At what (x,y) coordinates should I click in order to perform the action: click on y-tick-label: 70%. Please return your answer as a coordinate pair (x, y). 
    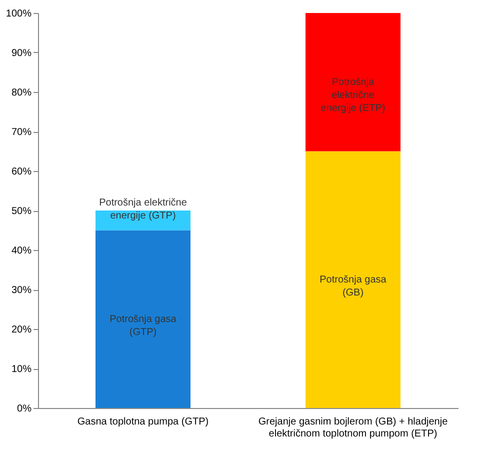
    Looking at the image, I should click on (21, 132).